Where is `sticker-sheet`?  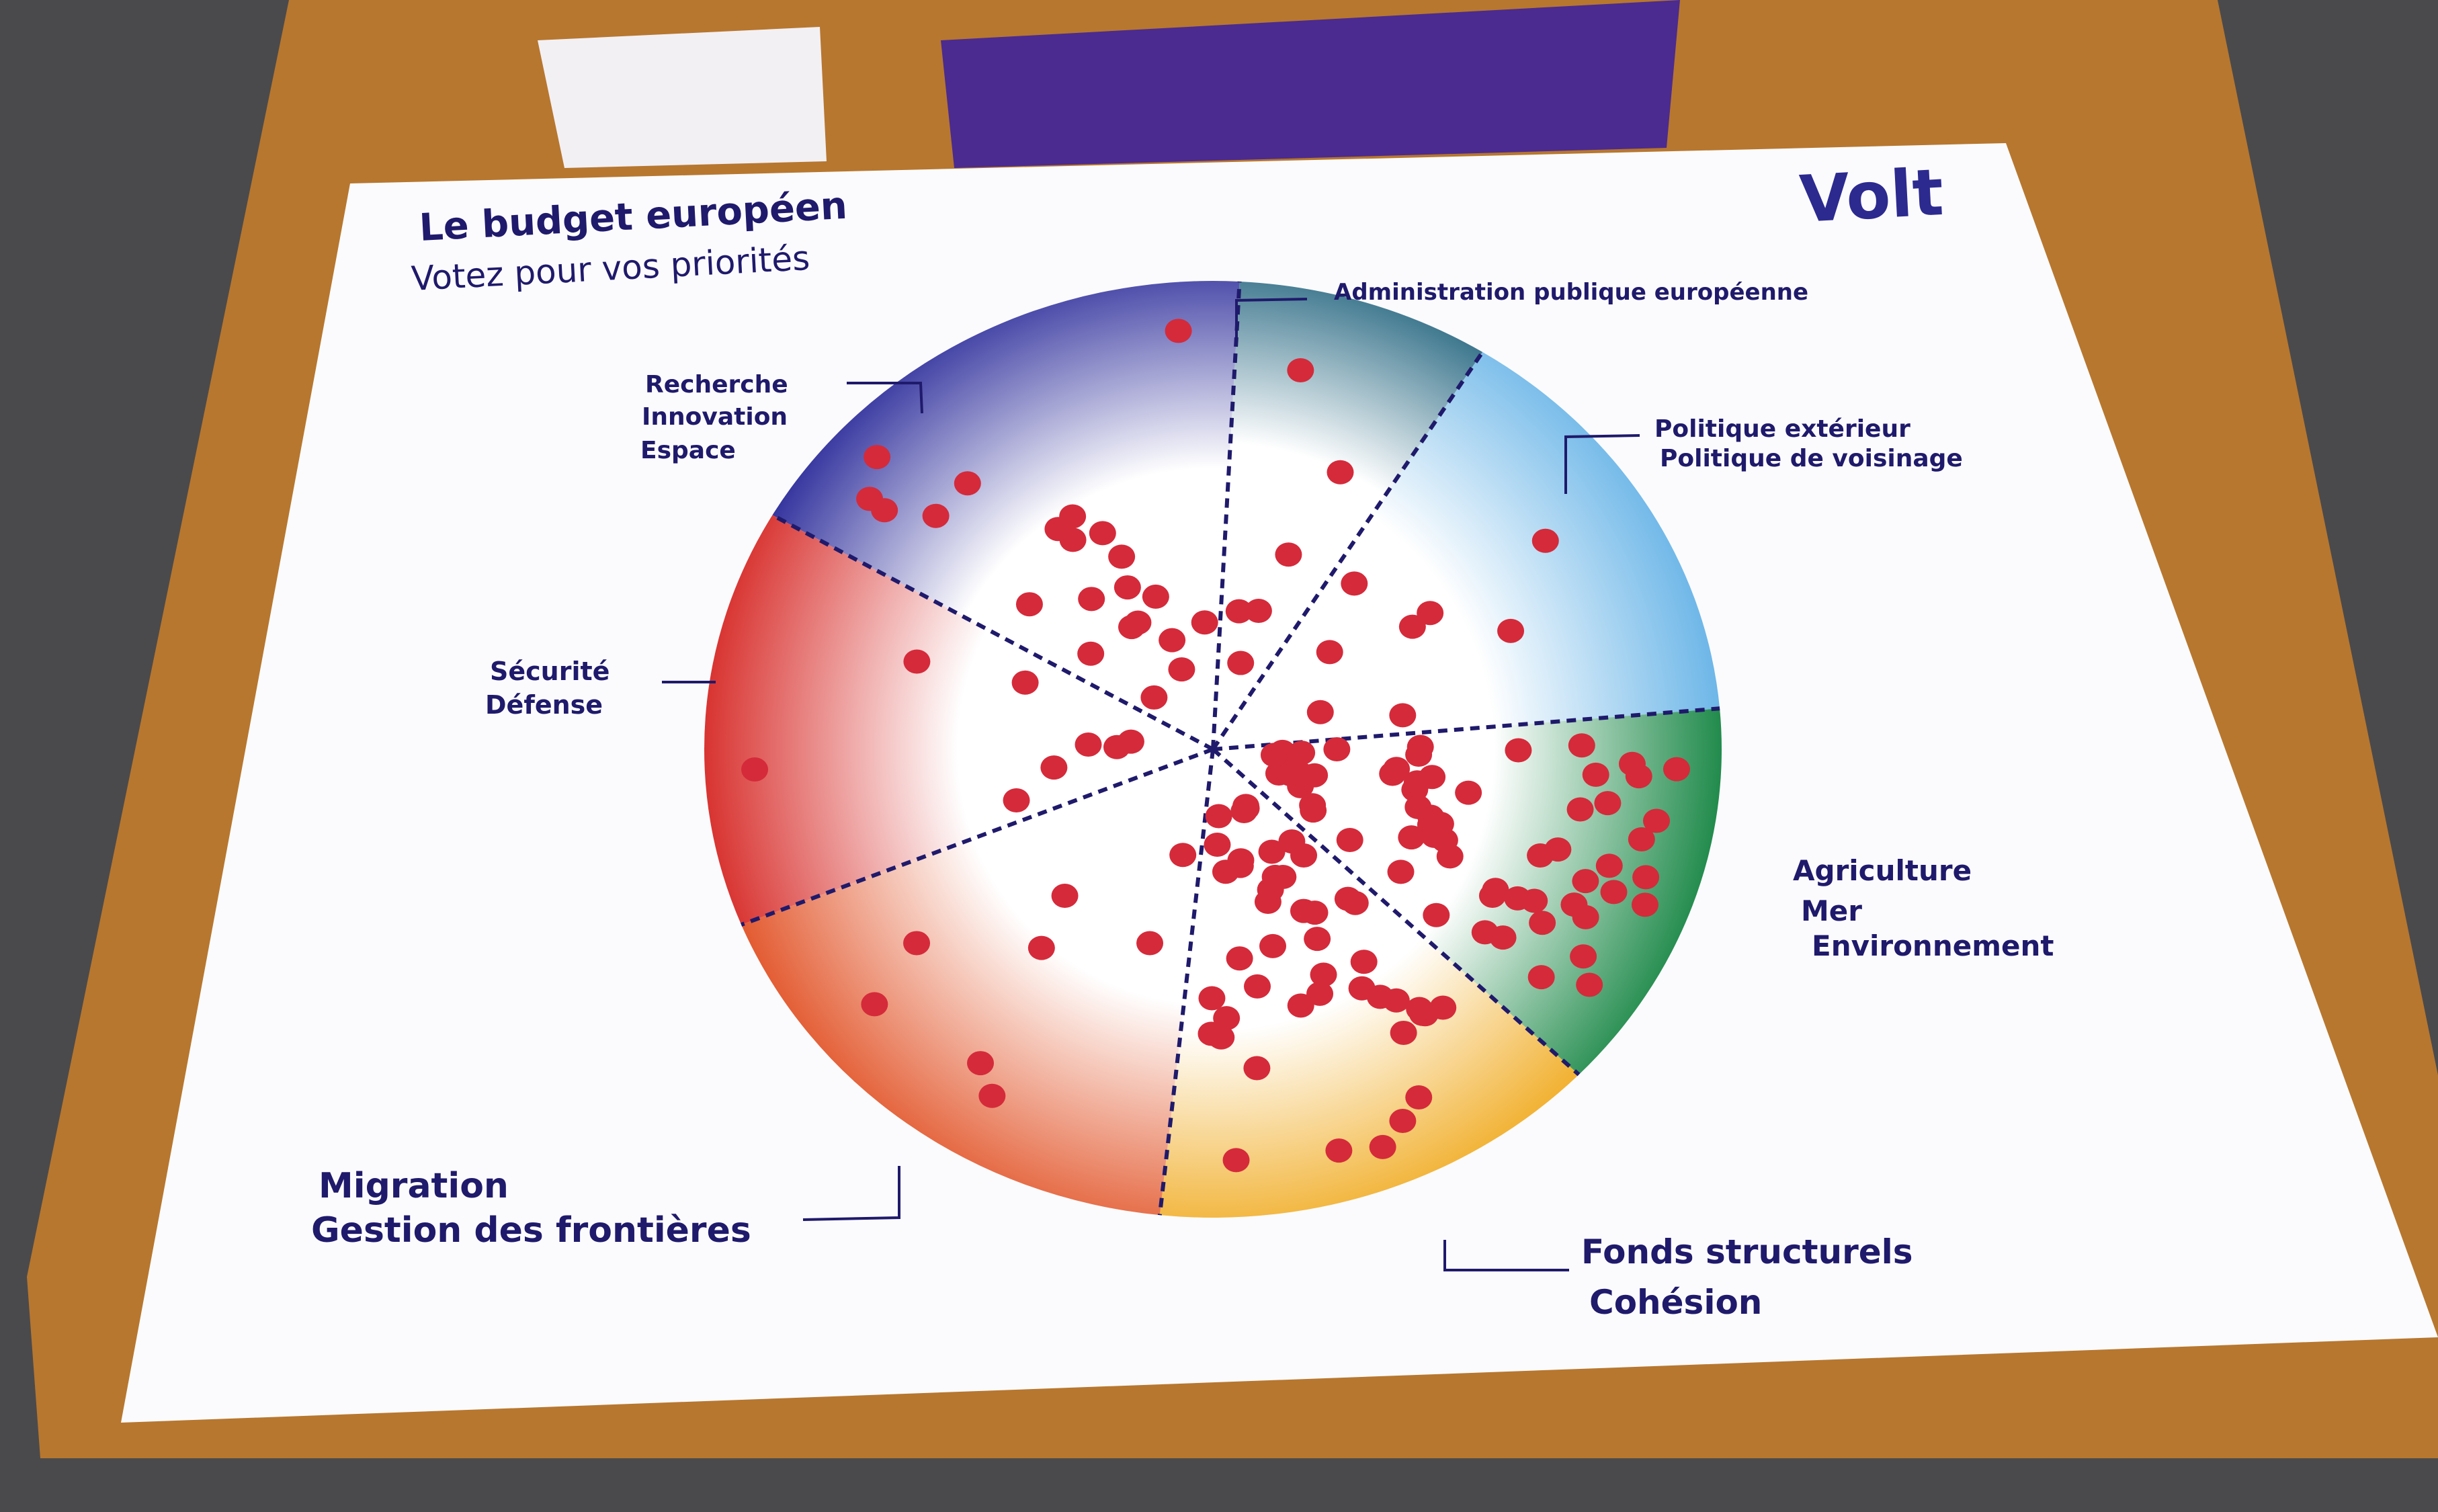
sticker-sheet is located at coordinates (682, 98).